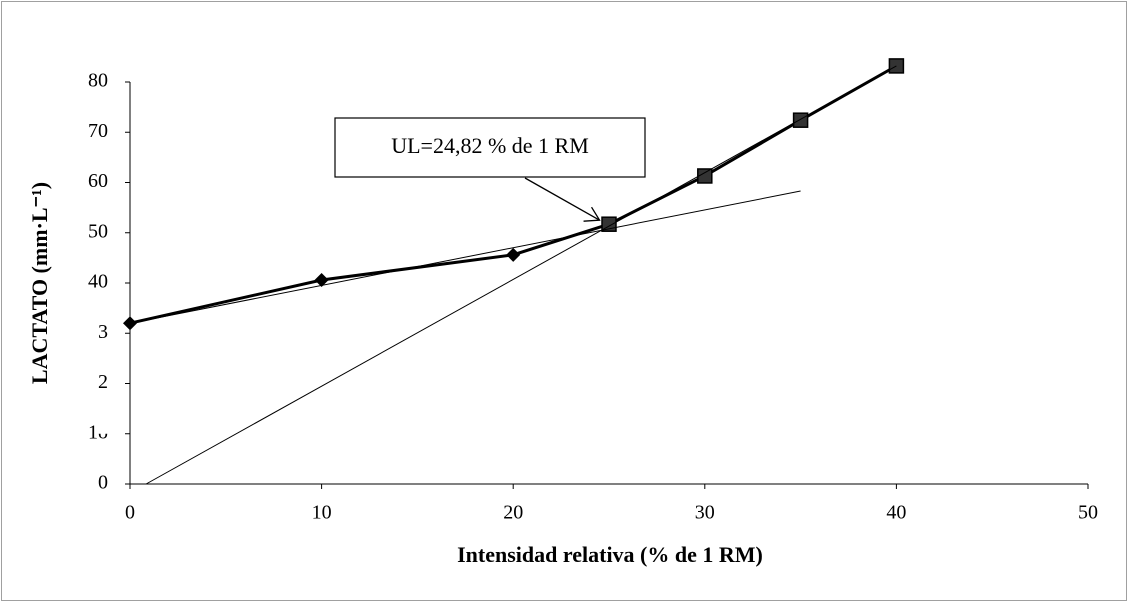  What do you see at coordinates (513, 513) in the screenshot?
I see `x-tick-label: 20` at bounding box center [513, 513].